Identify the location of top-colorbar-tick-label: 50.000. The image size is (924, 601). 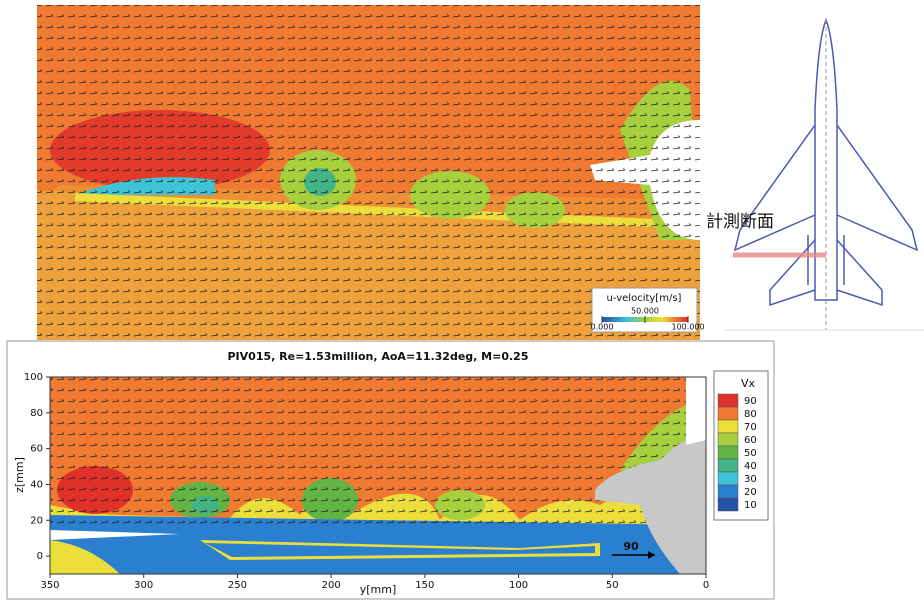
(645, 311).